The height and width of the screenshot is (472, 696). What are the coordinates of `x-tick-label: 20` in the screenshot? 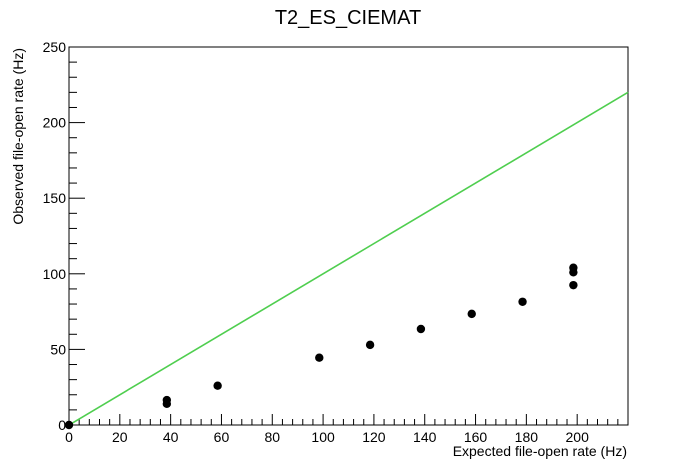 It's located at (120, 437).